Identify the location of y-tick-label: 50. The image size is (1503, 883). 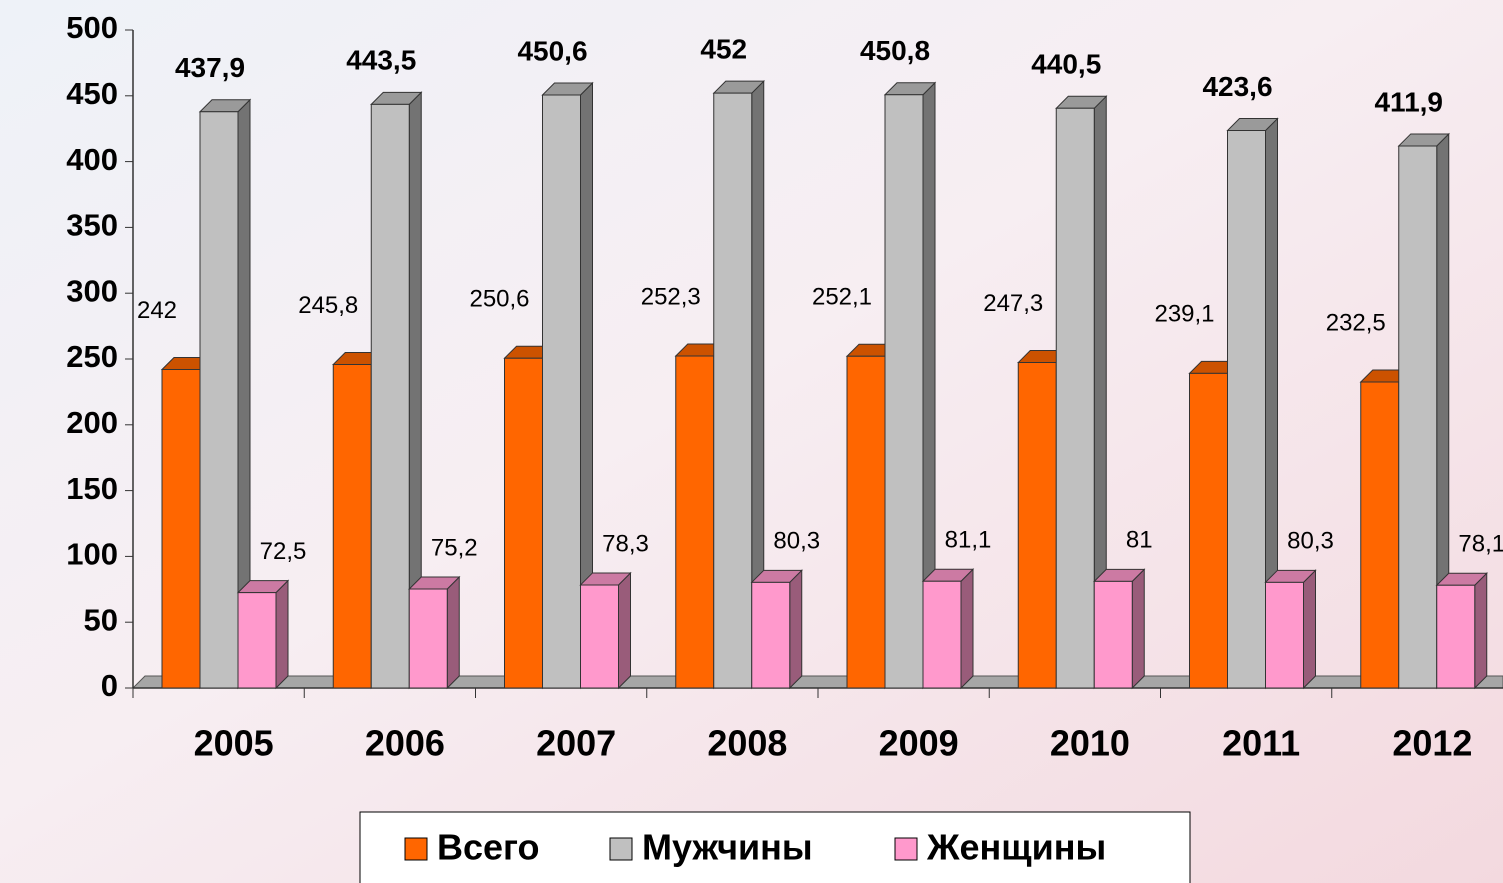
(101, 619).